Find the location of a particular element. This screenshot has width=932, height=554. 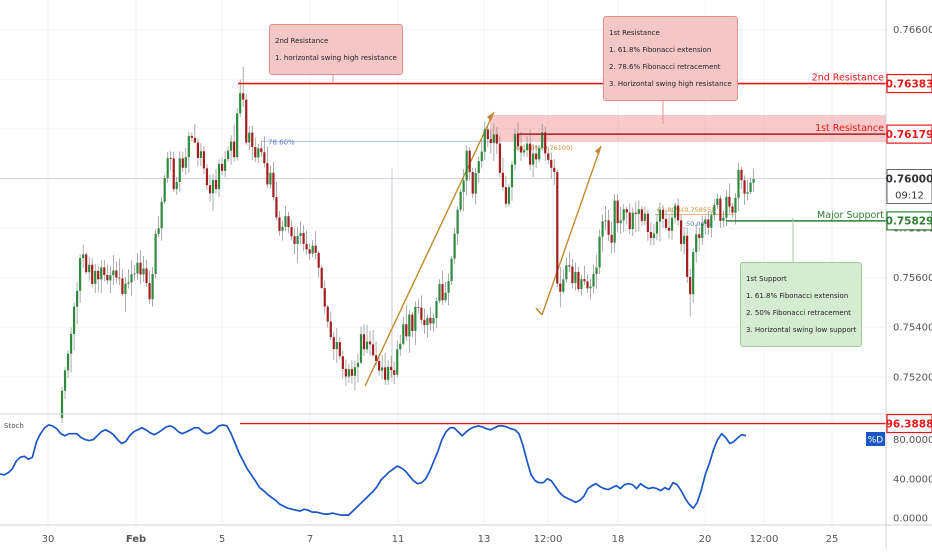

stoch-d-line is located at coordinates (373, 470).